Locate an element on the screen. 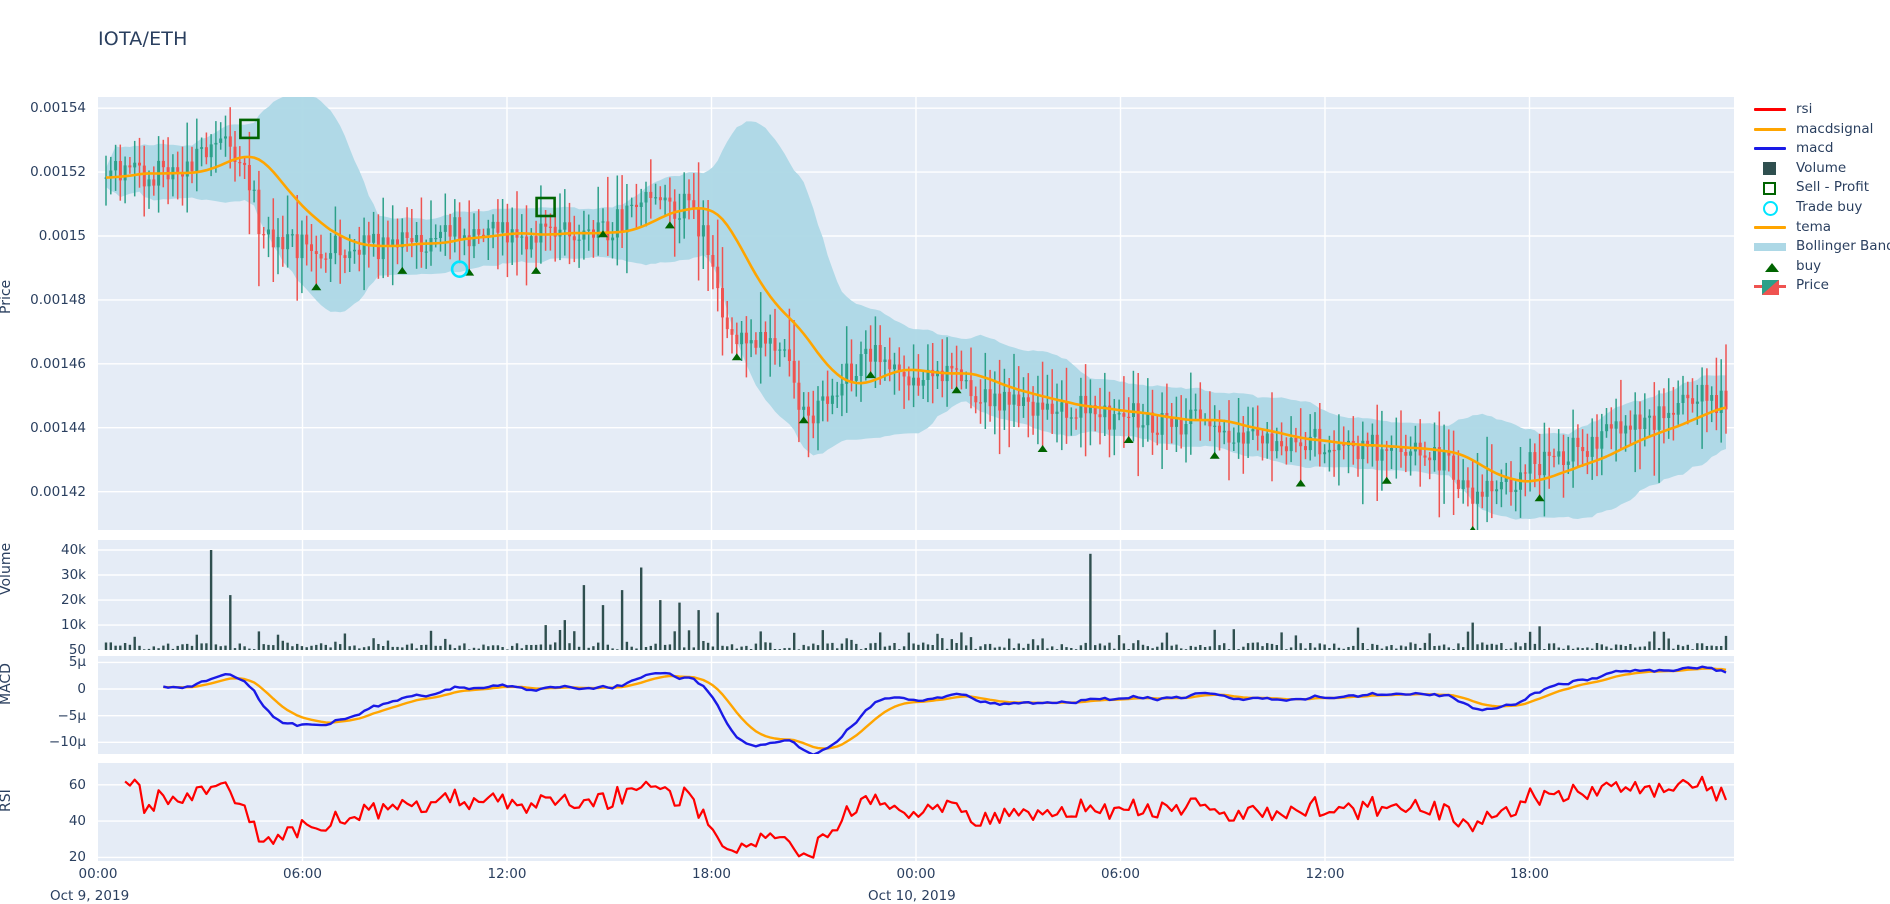 The width and height of the screenshot is (1890, 904). legend-item-label: rsi is located at coordinates (1804, 109).